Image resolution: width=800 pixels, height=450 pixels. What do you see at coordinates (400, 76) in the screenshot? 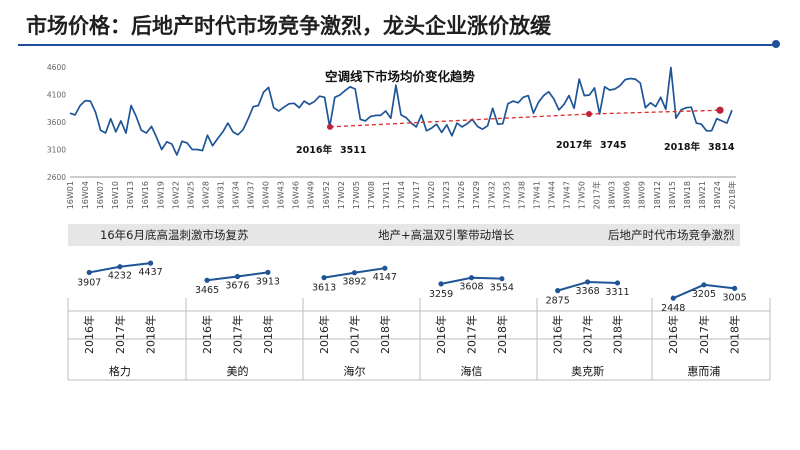
I see `chart-title: 空调线下市场均价变化趋势` at bounding box center [400, 76].